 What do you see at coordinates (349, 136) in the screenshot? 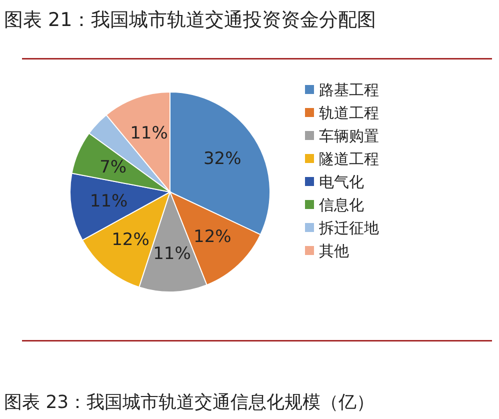
I see `legend-label: 车辆购置` at bounding box center [349, 136].